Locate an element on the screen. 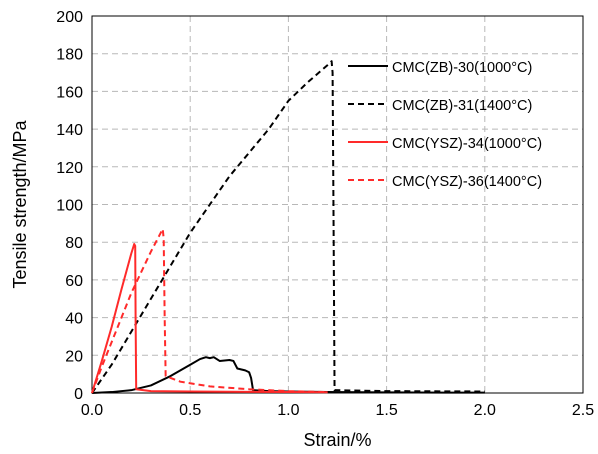  x-tick-label-3: 1.5 is located at coordinates (386, 410).